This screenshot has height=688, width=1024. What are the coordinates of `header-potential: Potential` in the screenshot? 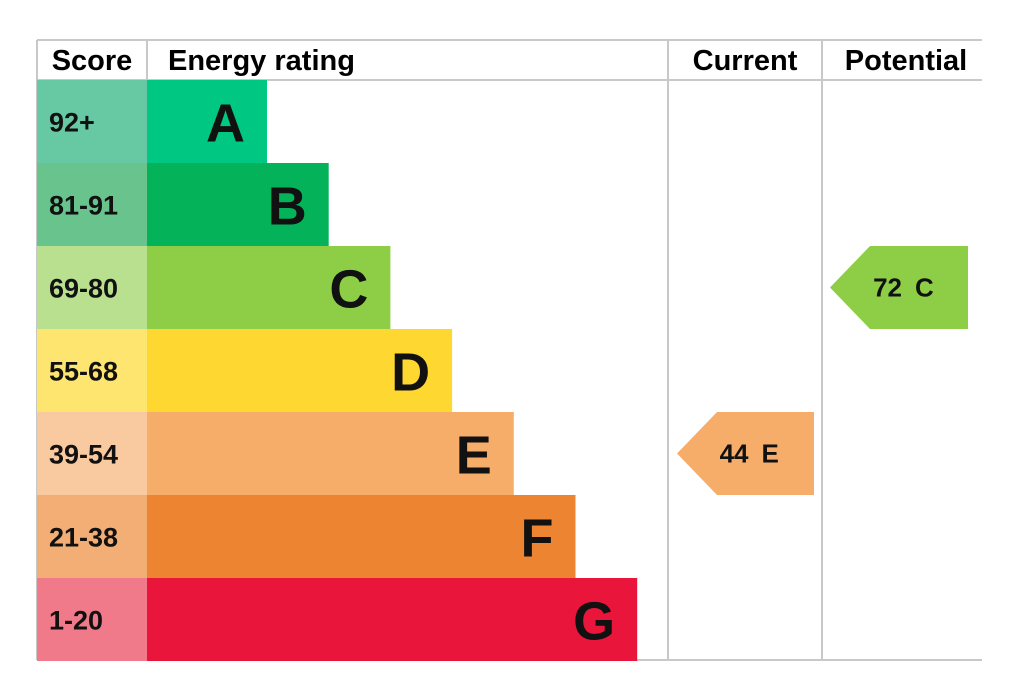 It's located at (906, 61).